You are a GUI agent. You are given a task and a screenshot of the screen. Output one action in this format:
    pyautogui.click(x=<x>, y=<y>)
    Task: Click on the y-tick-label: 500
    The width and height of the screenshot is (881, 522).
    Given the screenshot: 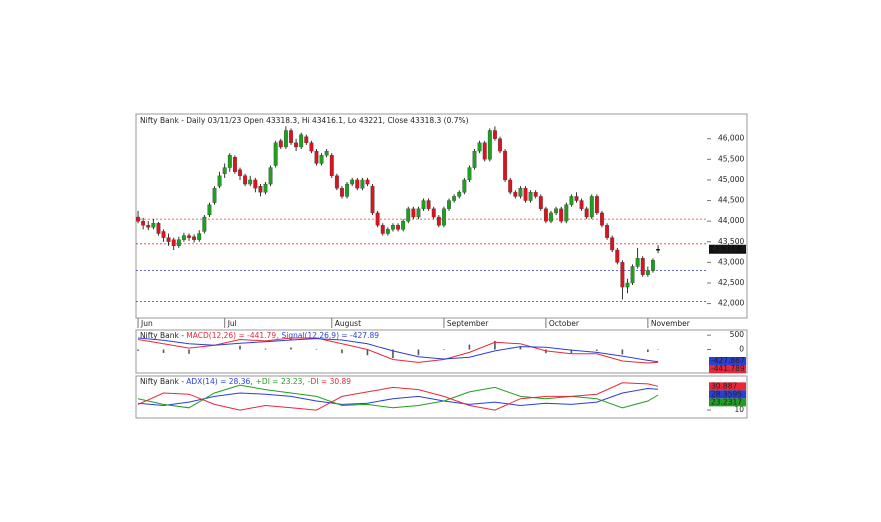 What is the action you would take?
    pyautogui.click(x=737, y=334)
    